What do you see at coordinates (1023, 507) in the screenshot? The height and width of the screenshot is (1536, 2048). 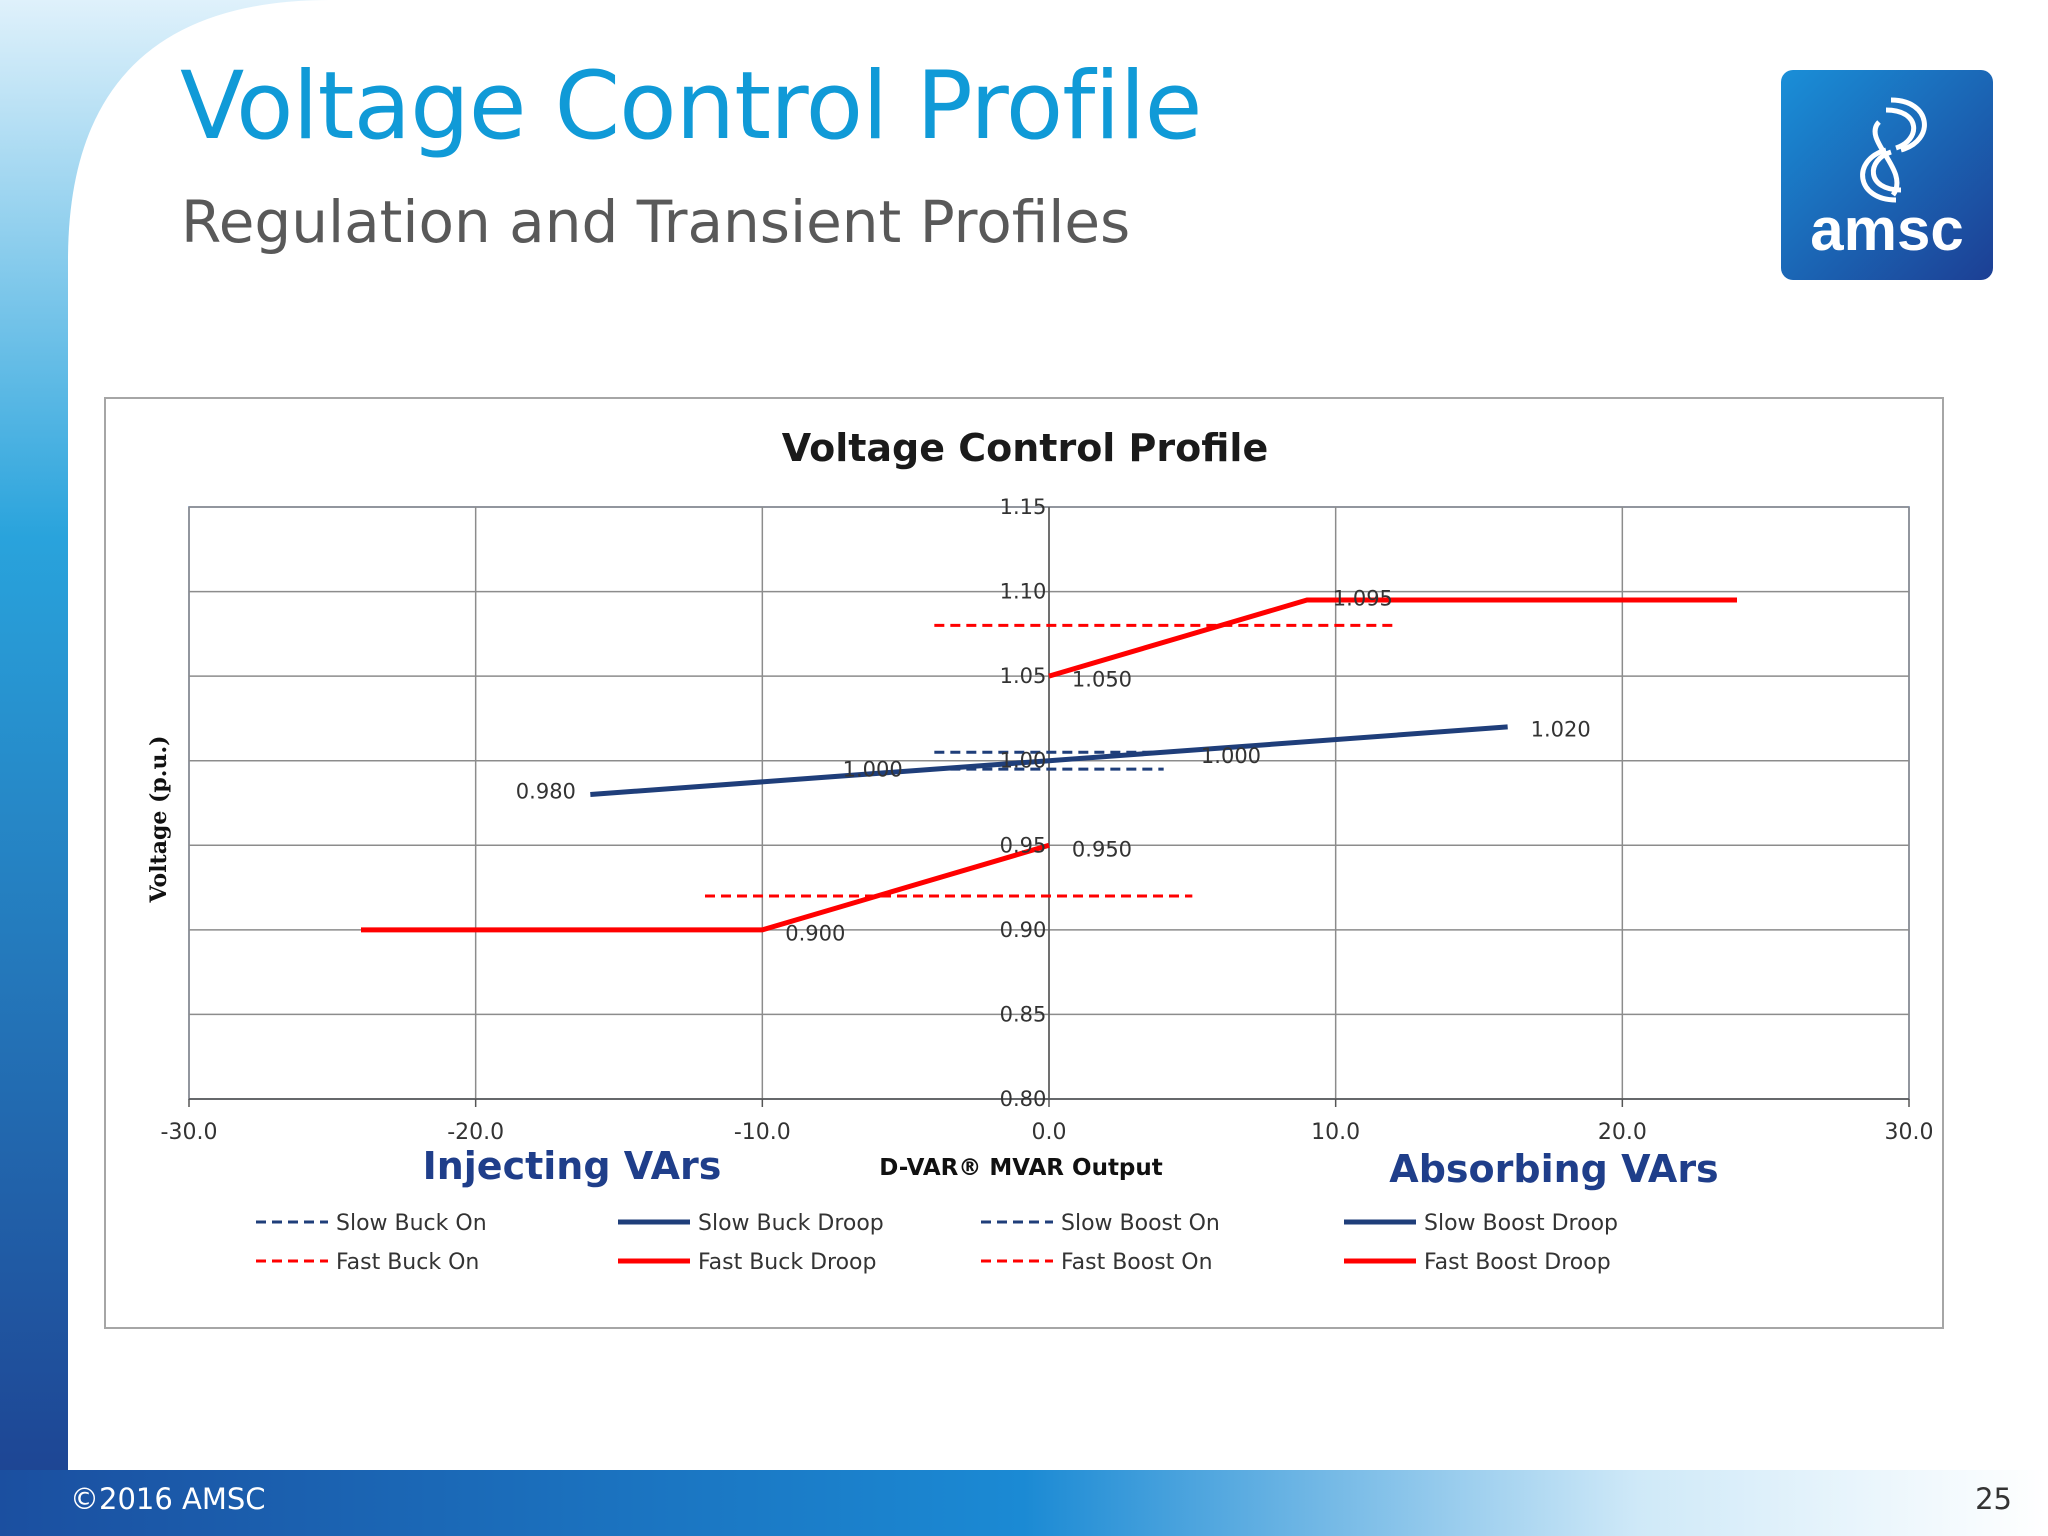 I see `y-tick-label: 1.15` at bounding box center [1023, 507].